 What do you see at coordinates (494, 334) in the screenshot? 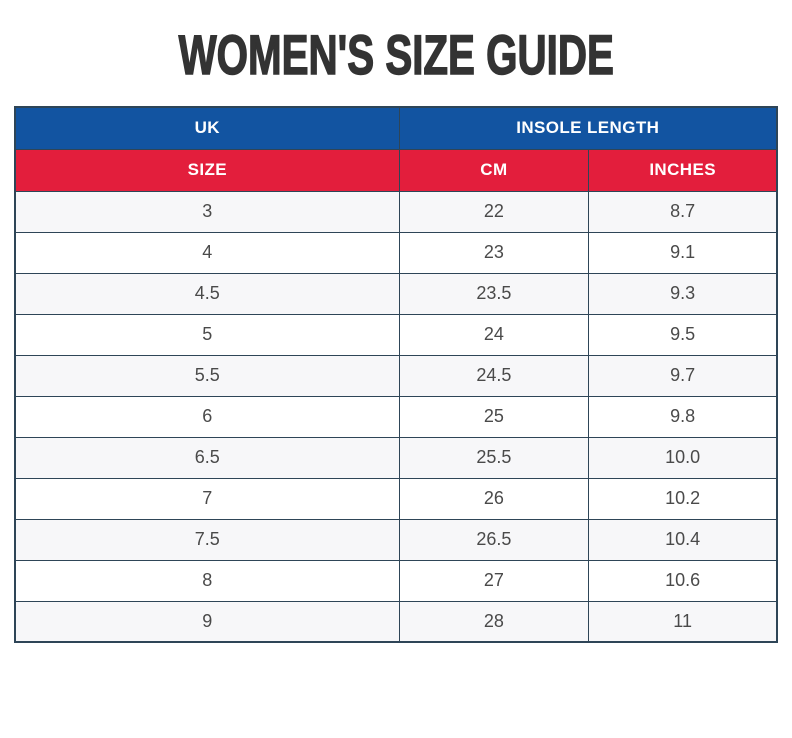
I see `cm-cell: 24` at bounding box center [494, 334].